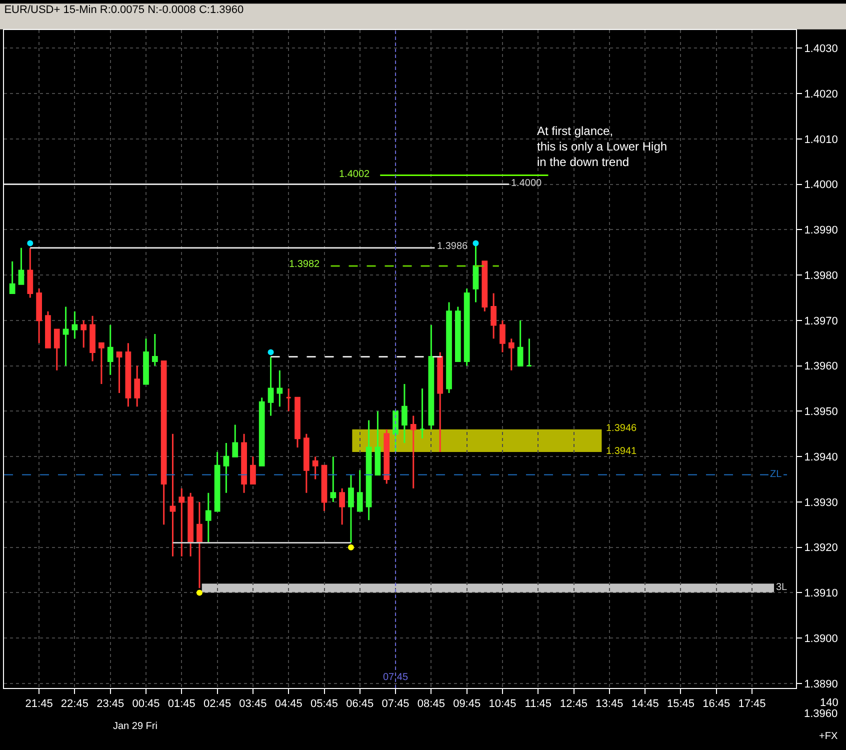 This screenshot has height=750, width=846. I want to click on ref-line-label: 07:45, so click(395, 677).